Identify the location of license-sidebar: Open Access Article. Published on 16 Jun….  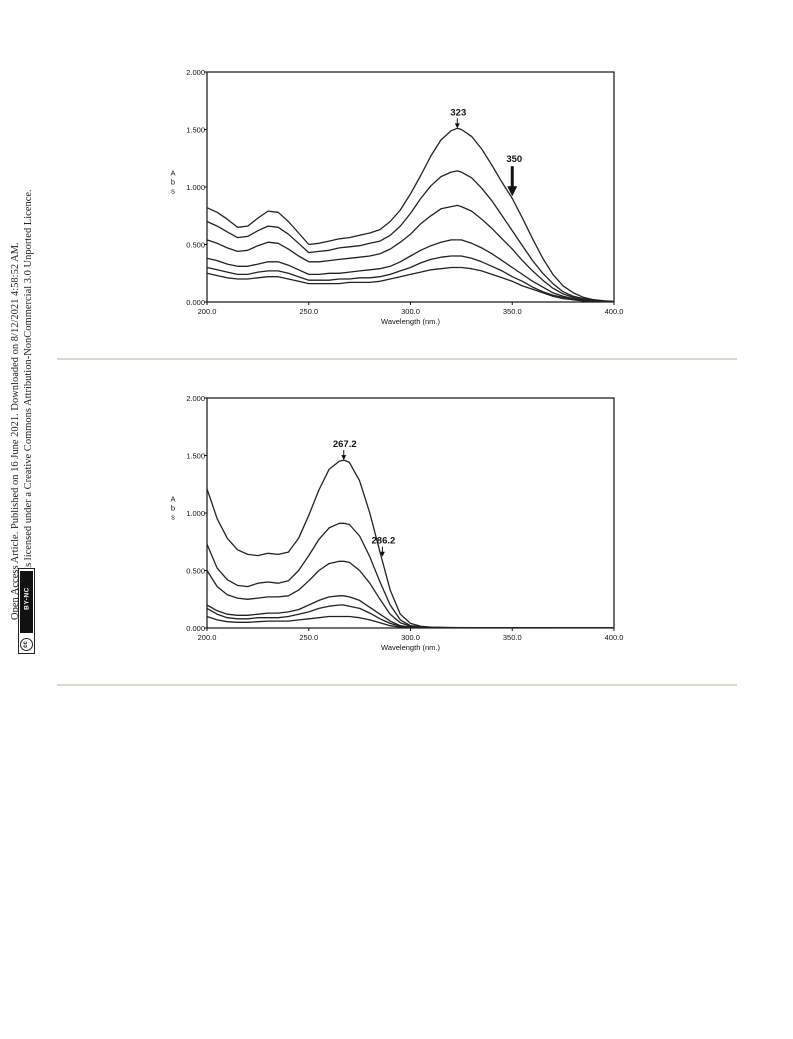
(25, 519).